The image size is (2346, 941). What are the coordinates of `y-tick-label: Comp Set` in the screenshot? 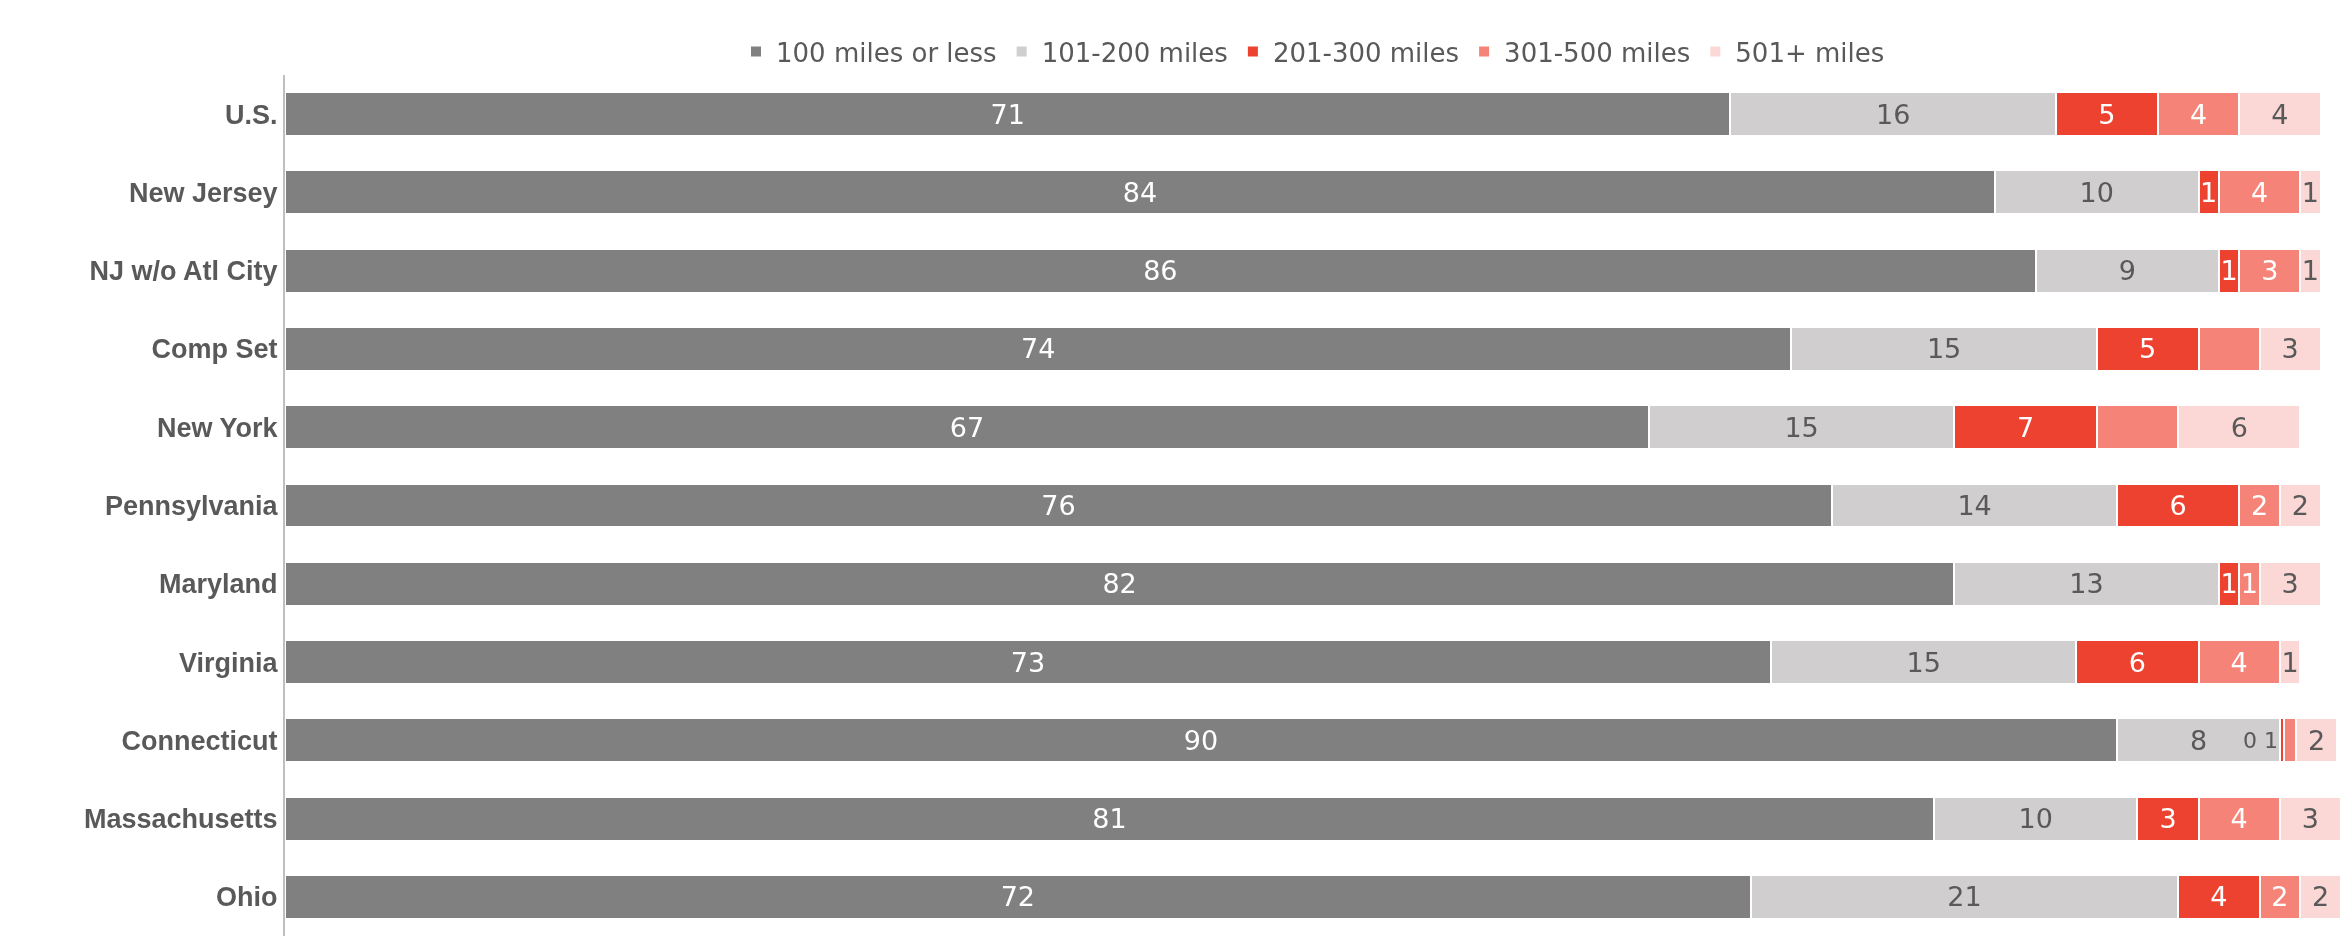 It's located at (214, 349).